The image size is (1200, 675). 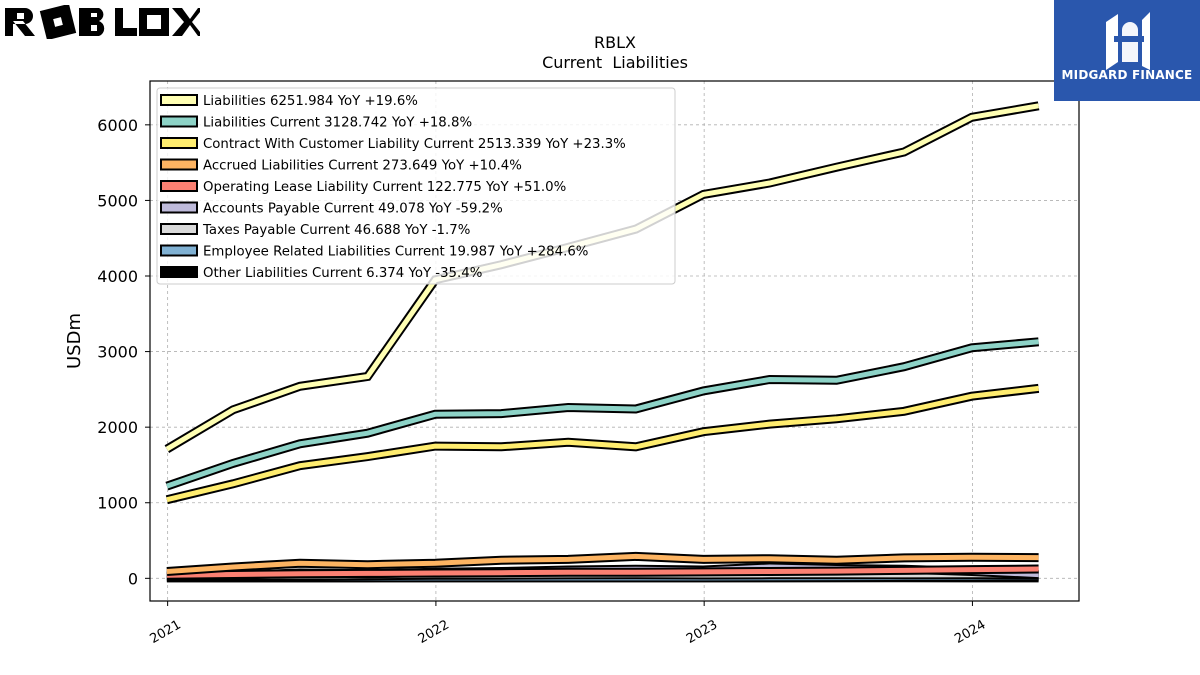 What do you see at coordinates (615, 42) in the screenshot?
I see `chart-title: RBLX` at bounding box center [615, 42].